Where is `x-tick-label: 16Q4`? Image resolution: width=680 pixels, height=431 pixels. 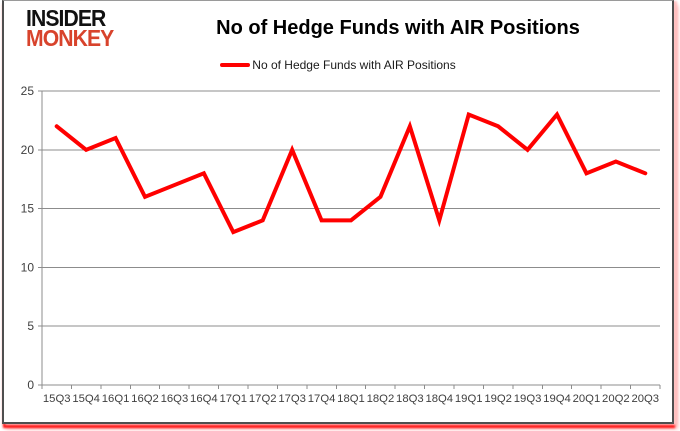 x-tick-label: 16Q4 is located at coordinates (204, 399).